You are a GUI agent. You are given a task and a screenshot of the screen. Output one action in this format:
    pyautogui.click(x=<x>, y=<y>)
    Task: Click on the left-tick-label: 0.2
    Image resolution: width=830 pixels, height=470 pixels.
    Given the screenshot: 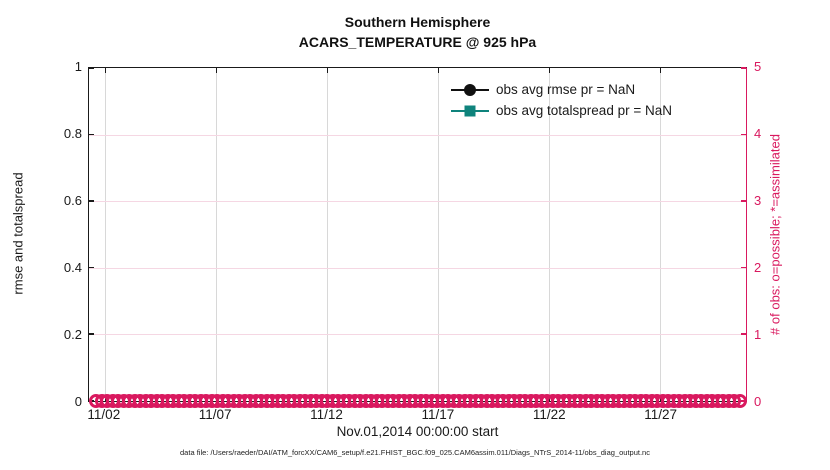 What is the action you would take?
    pyautogui.click(x=72, y=334)
    